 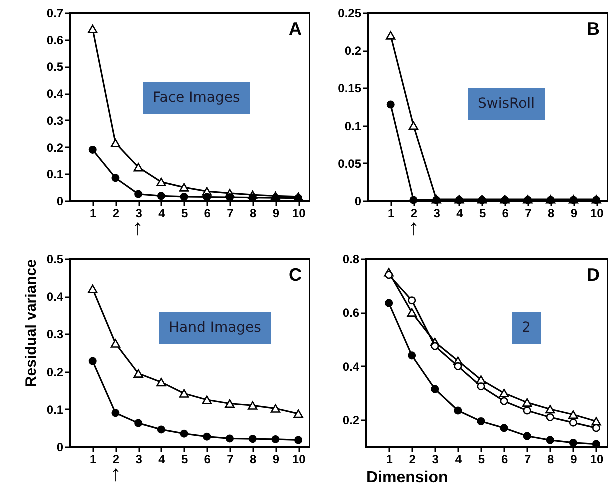 I want to click on y-tick-label: 0.7, so click(x=55, y=13).